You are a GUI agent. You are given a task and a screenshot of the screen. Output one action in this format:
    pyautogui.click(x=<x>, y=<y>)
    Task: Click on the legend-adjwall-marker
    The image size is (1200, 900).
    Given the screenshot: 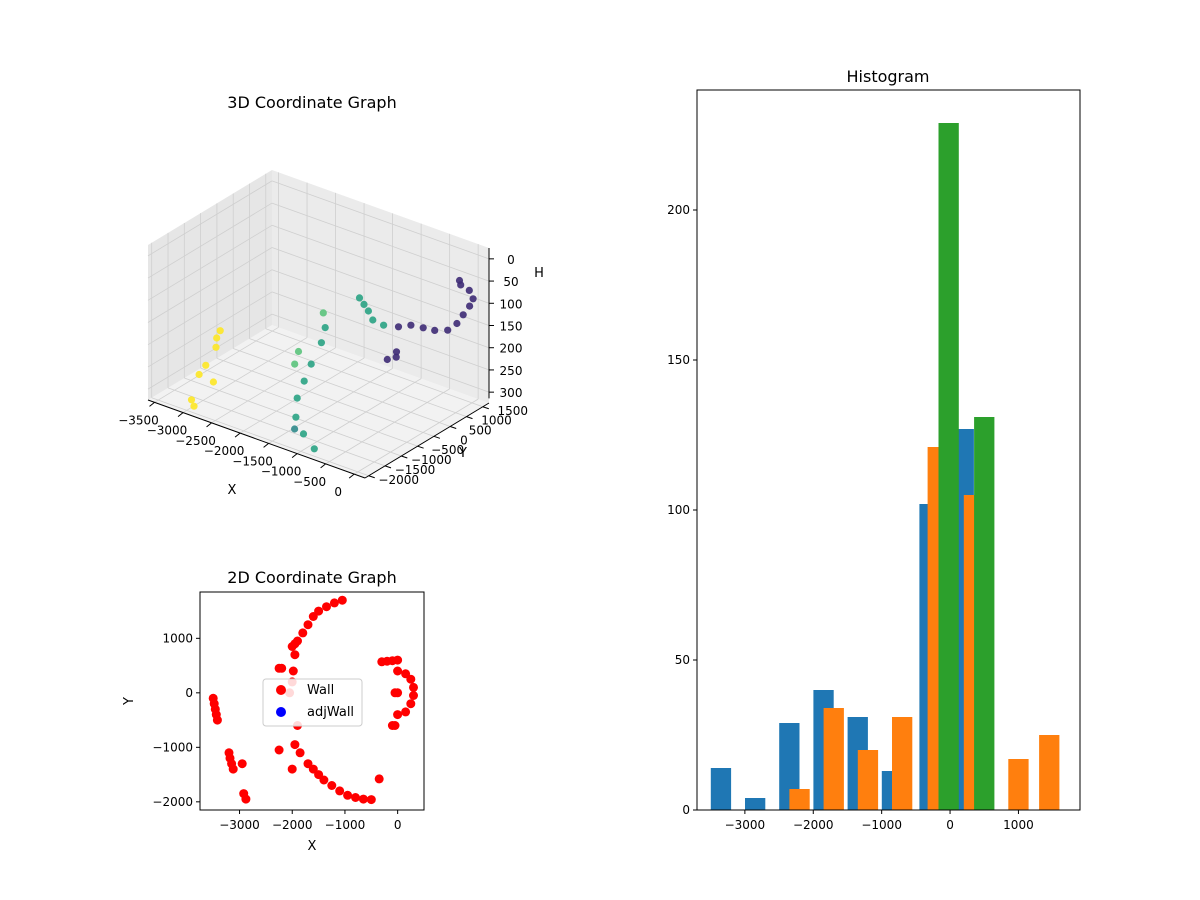 What is the action you would take?
    pyautogui.click(x=281, y=712)
    